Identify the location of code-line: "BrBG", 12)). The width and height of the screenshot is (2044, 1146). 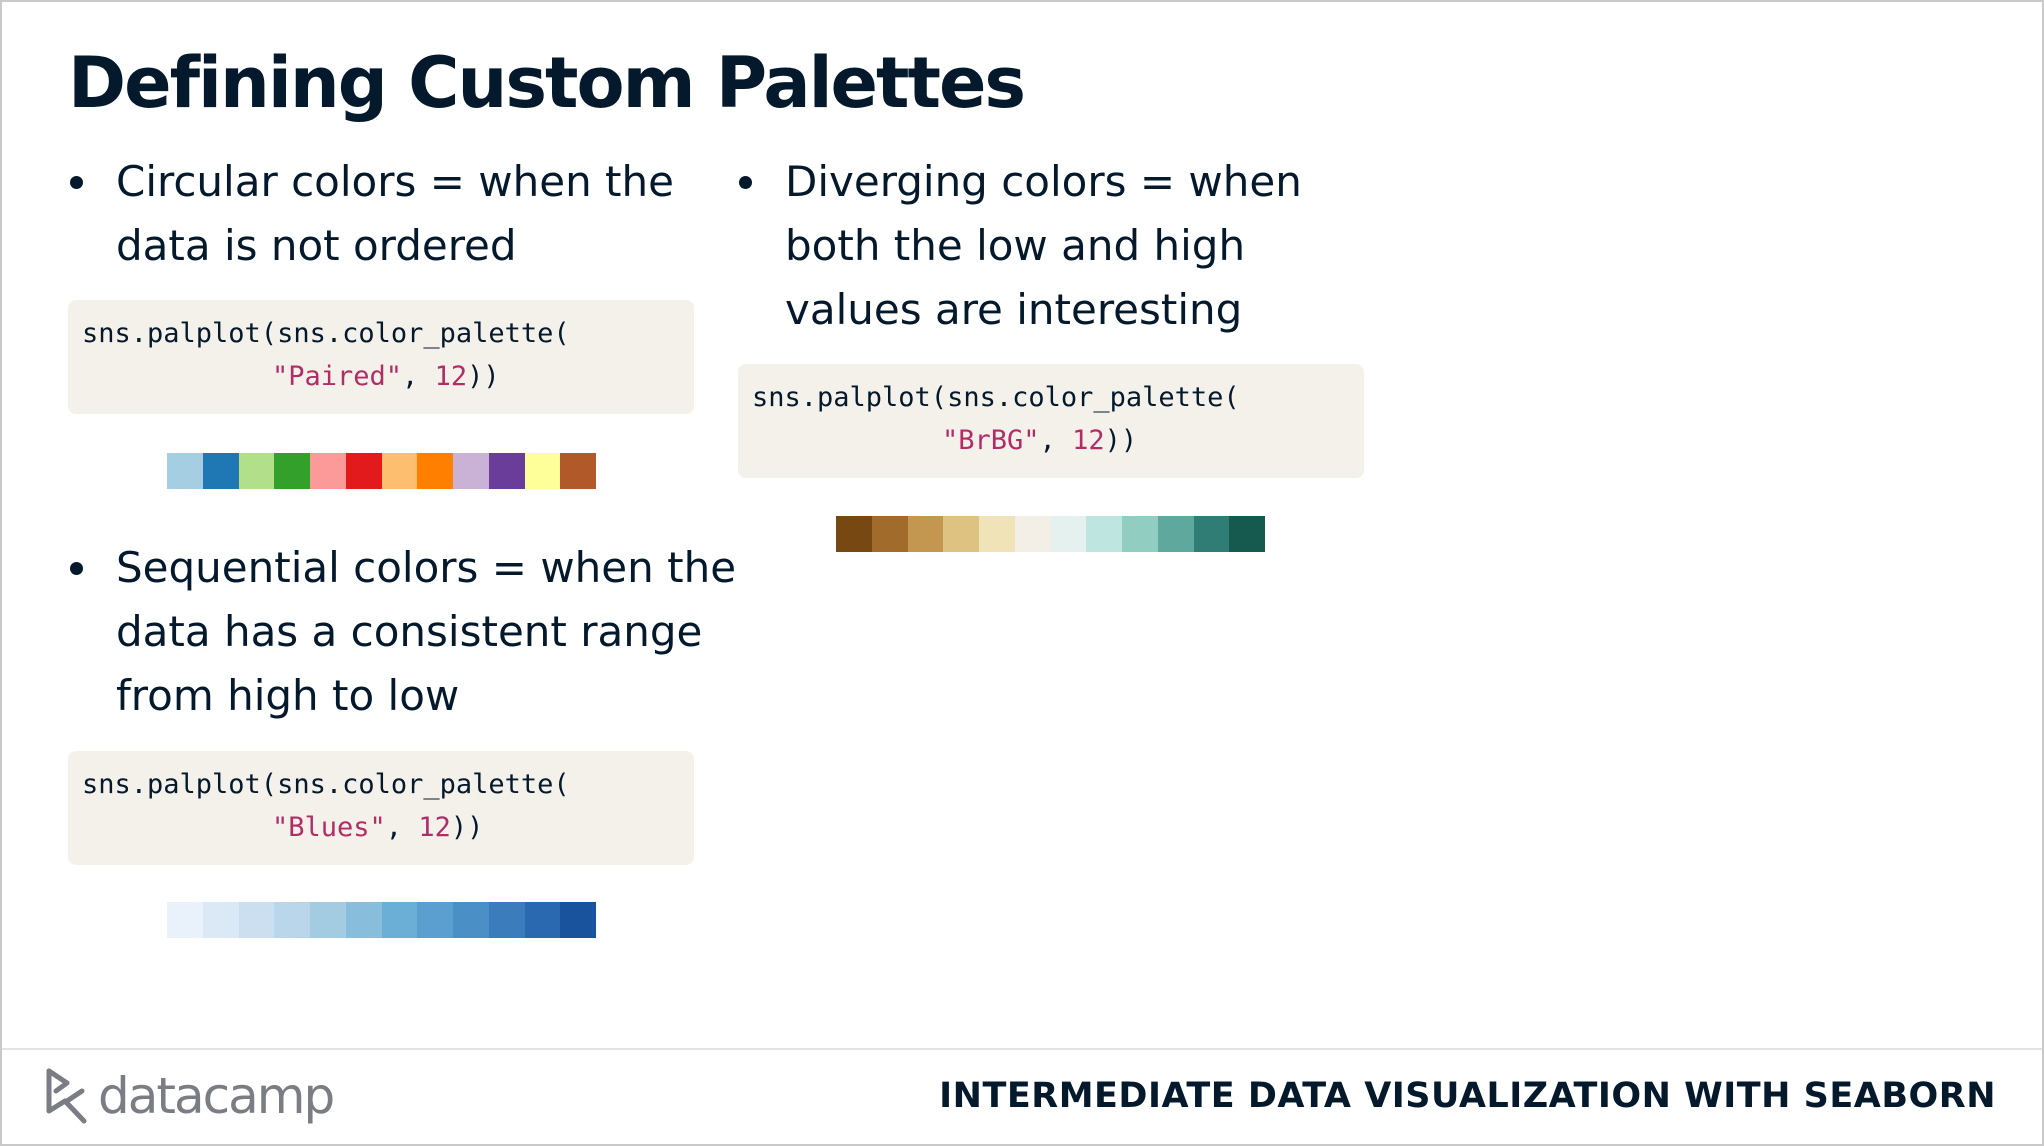
(1039, 440).